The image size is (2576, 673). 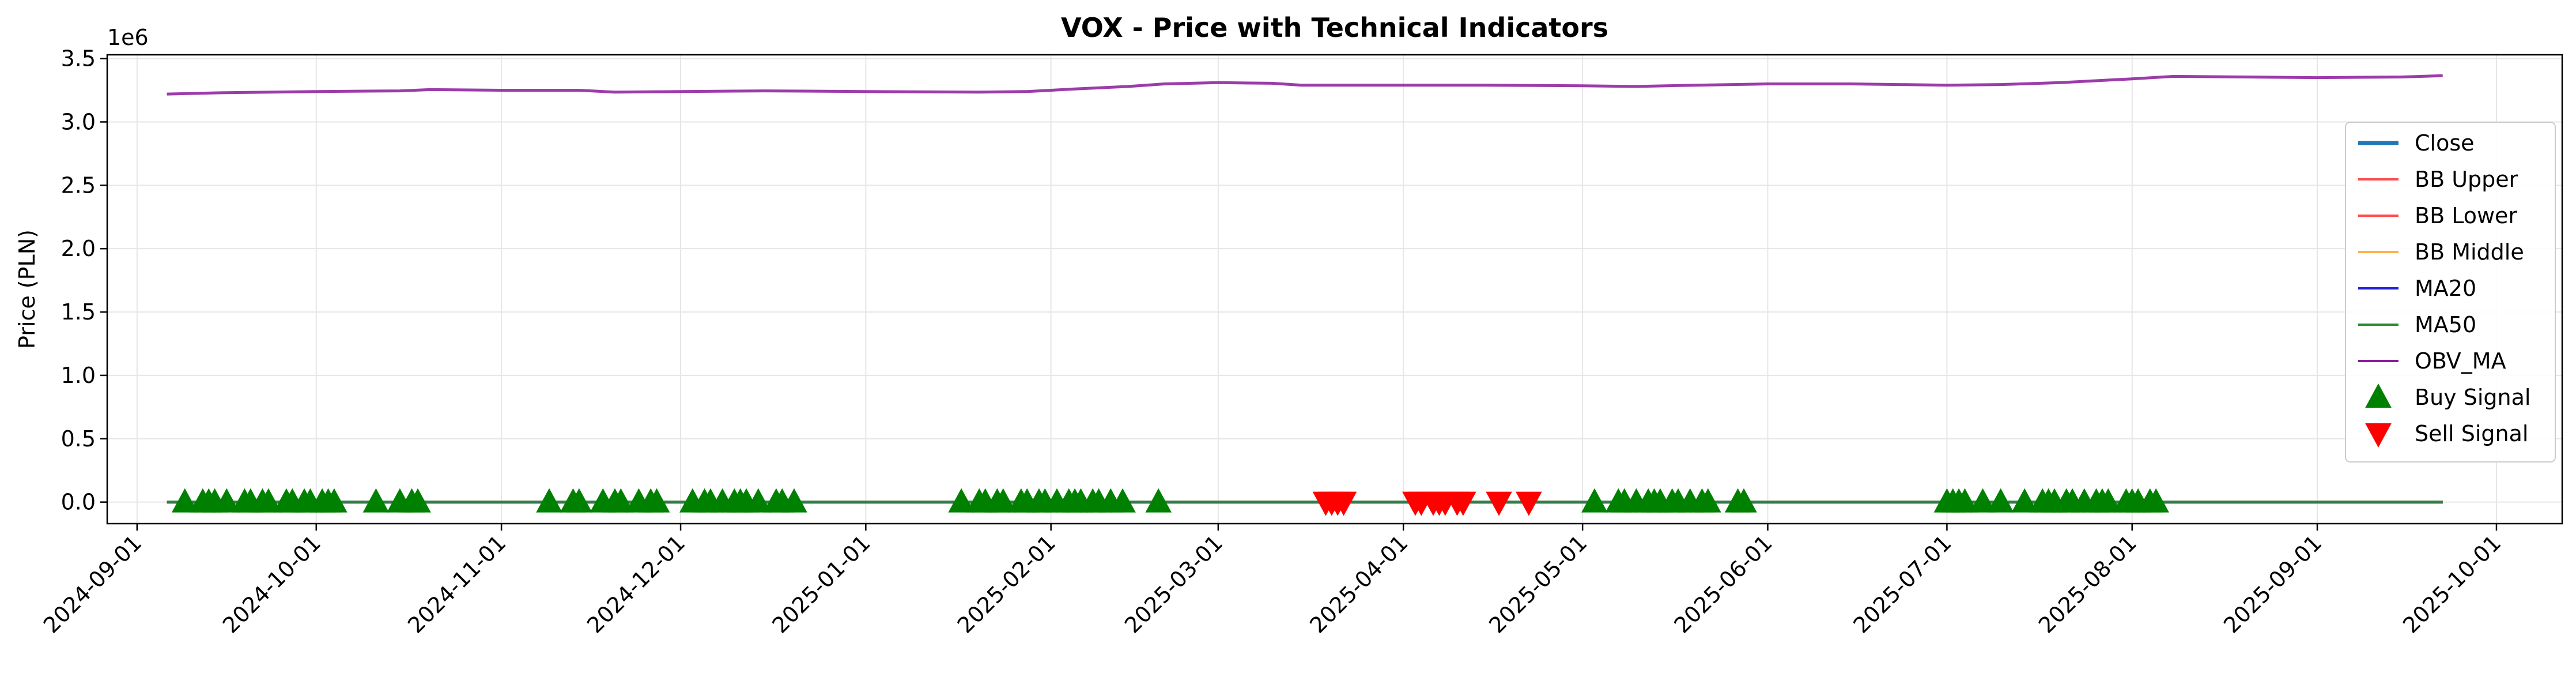 What do you see at coordinates (78, 121) in the screenshot?
I see `y-tick-label: 3.0` at bounding box center [78, 121].